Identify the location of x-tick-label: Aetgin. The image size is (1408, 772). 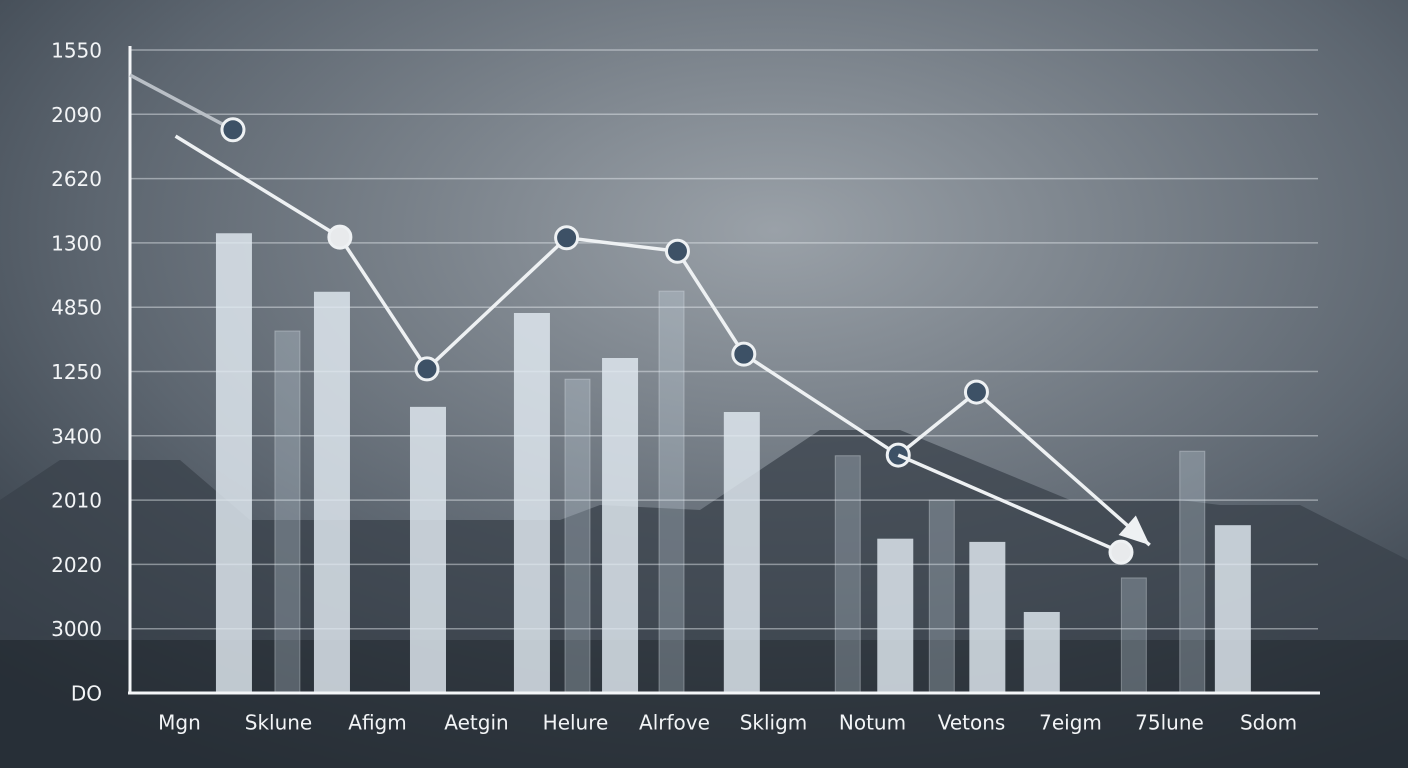
(476, 723).